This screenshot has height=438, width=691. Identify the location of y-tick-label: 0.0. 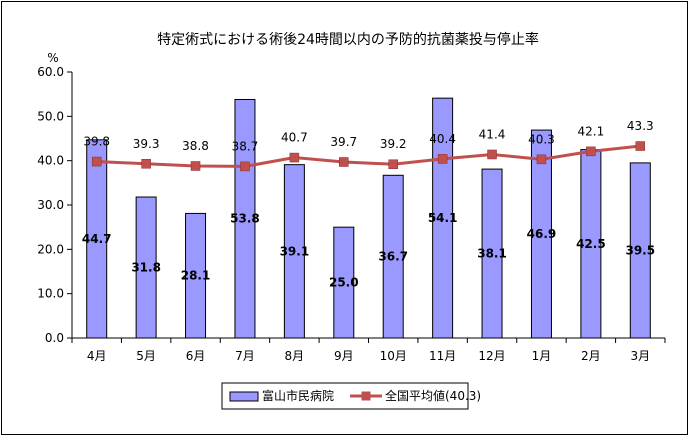
(54, 338).